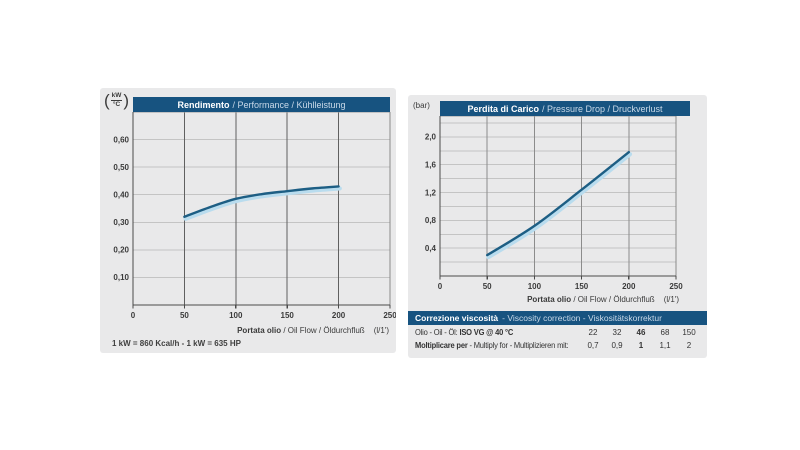 This screenshot has width=800, height=450. What do you see at coordinates (339, 315) in the screenshot?
I see `performance-x-tick: 200` at bounding box center [339, 315].